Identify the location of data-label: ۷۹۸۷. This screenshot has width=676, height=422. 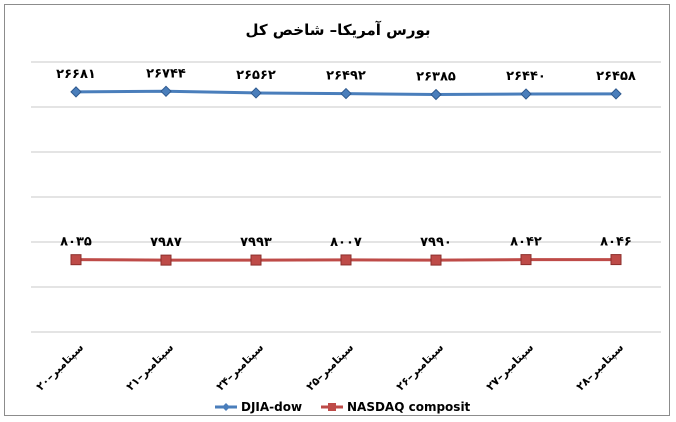
(166, 242).